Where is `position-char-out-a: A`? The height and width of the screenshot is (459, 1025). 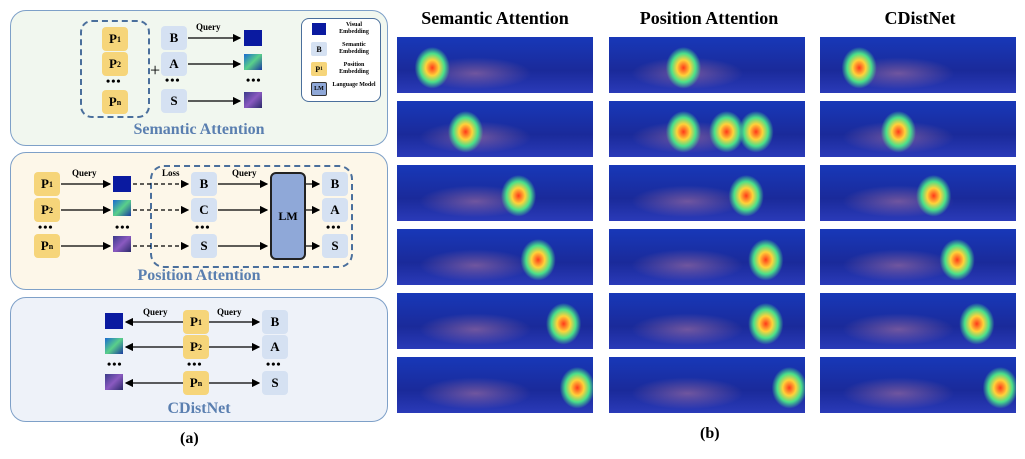 position-char-out-a: A is located at coordinates (335, 210).